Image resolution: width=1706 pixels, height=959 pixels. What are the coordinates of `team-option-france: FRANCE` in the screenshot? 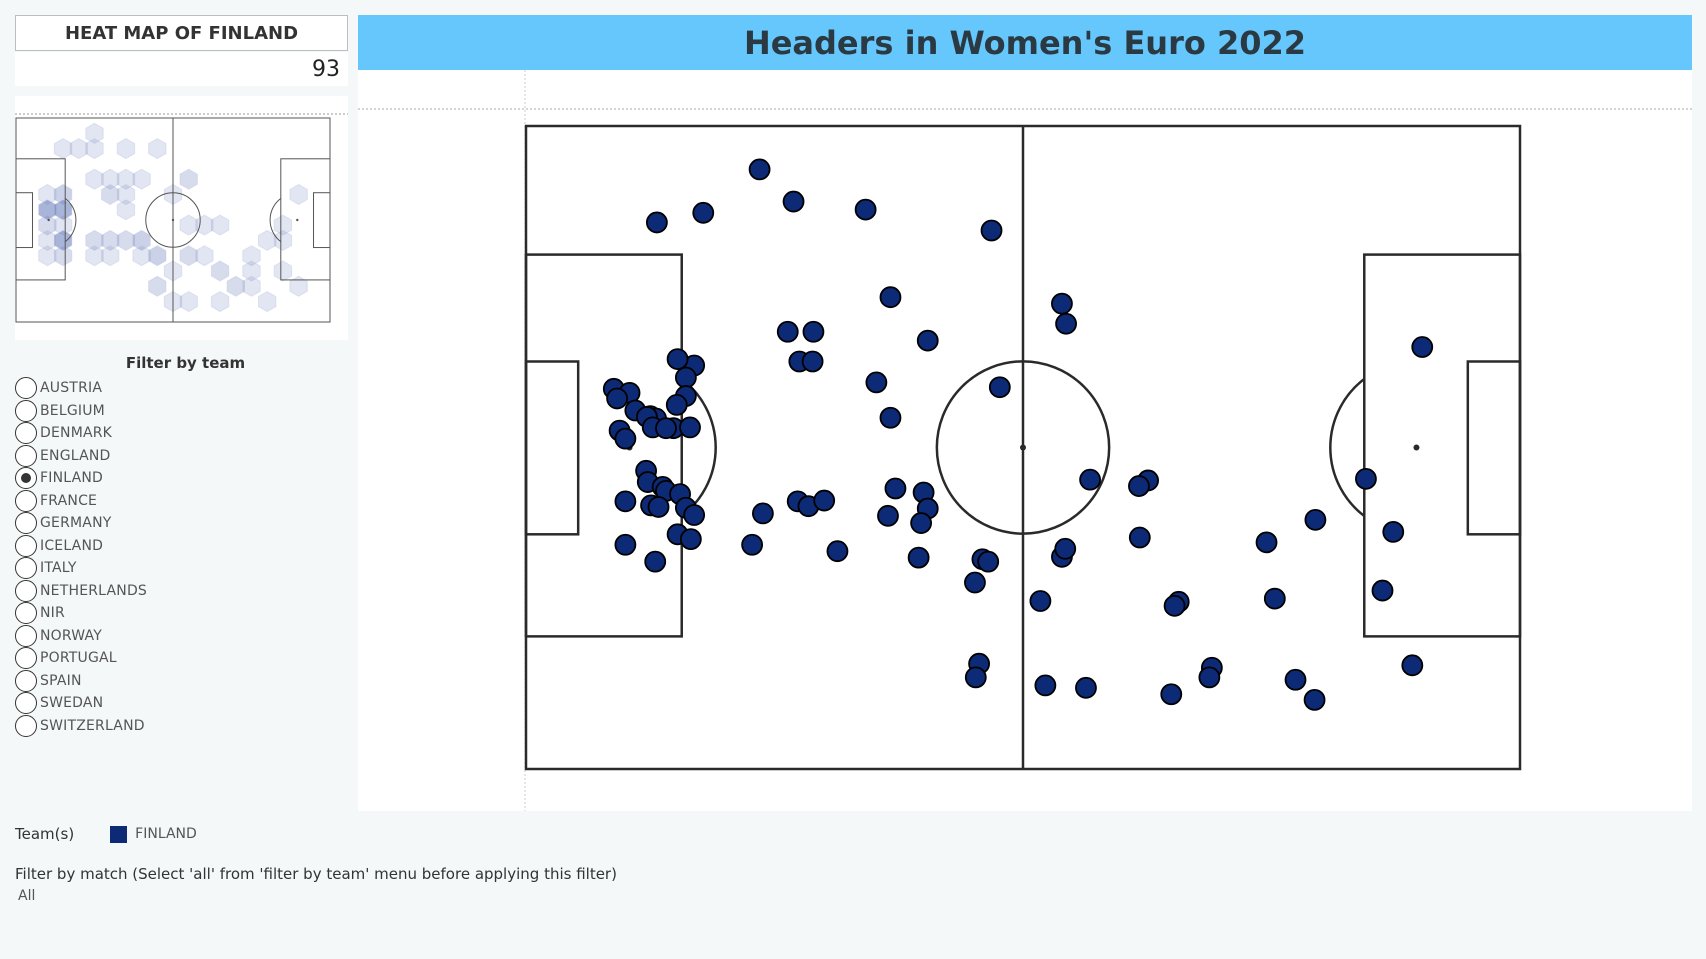 It's located at (181, 501).